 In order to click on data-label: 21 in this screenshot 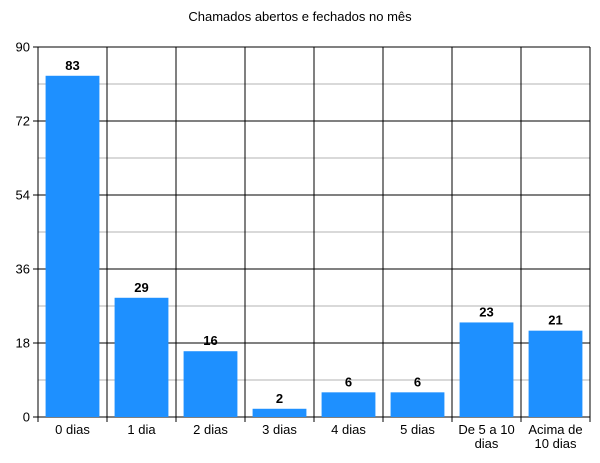, I will do `click(555, 320)`.